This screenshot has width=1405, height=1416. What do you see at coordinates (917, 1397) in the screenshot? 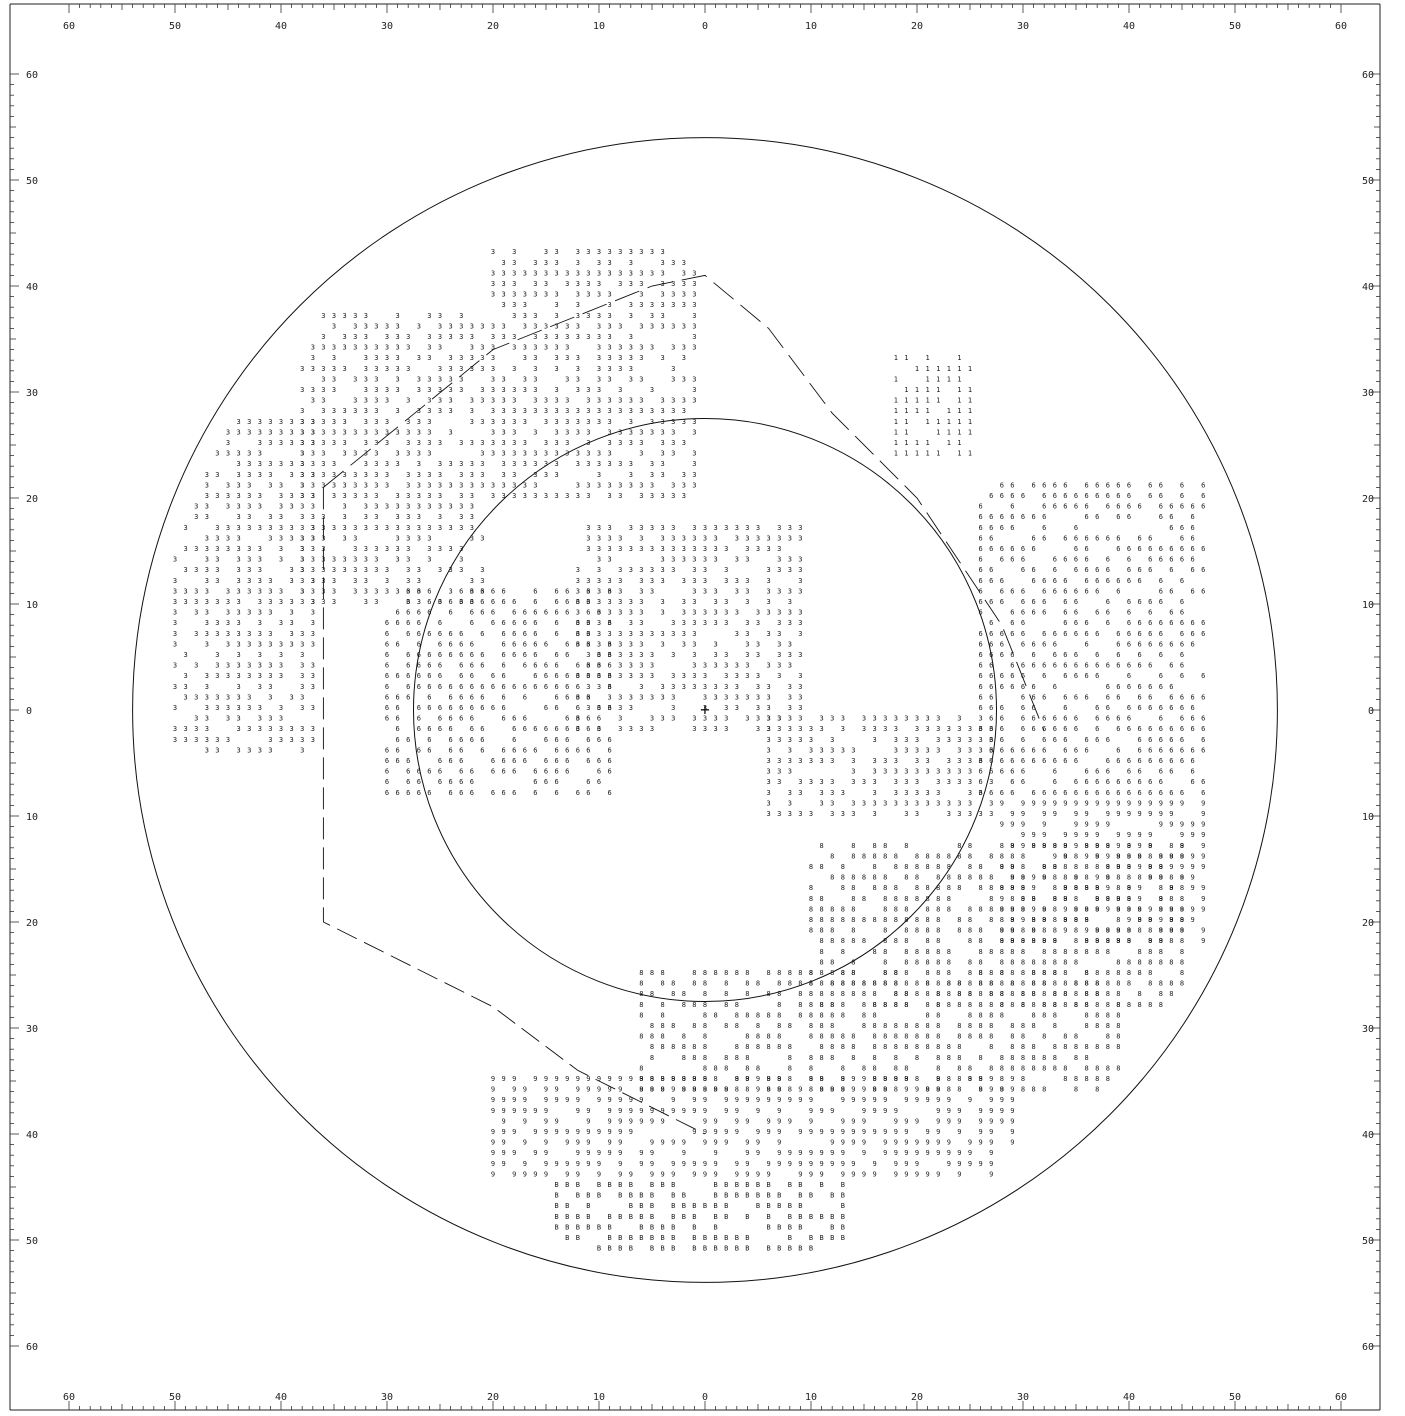
I see `x-tick-label-bottom: 20` at bounding box center [917, 1397].